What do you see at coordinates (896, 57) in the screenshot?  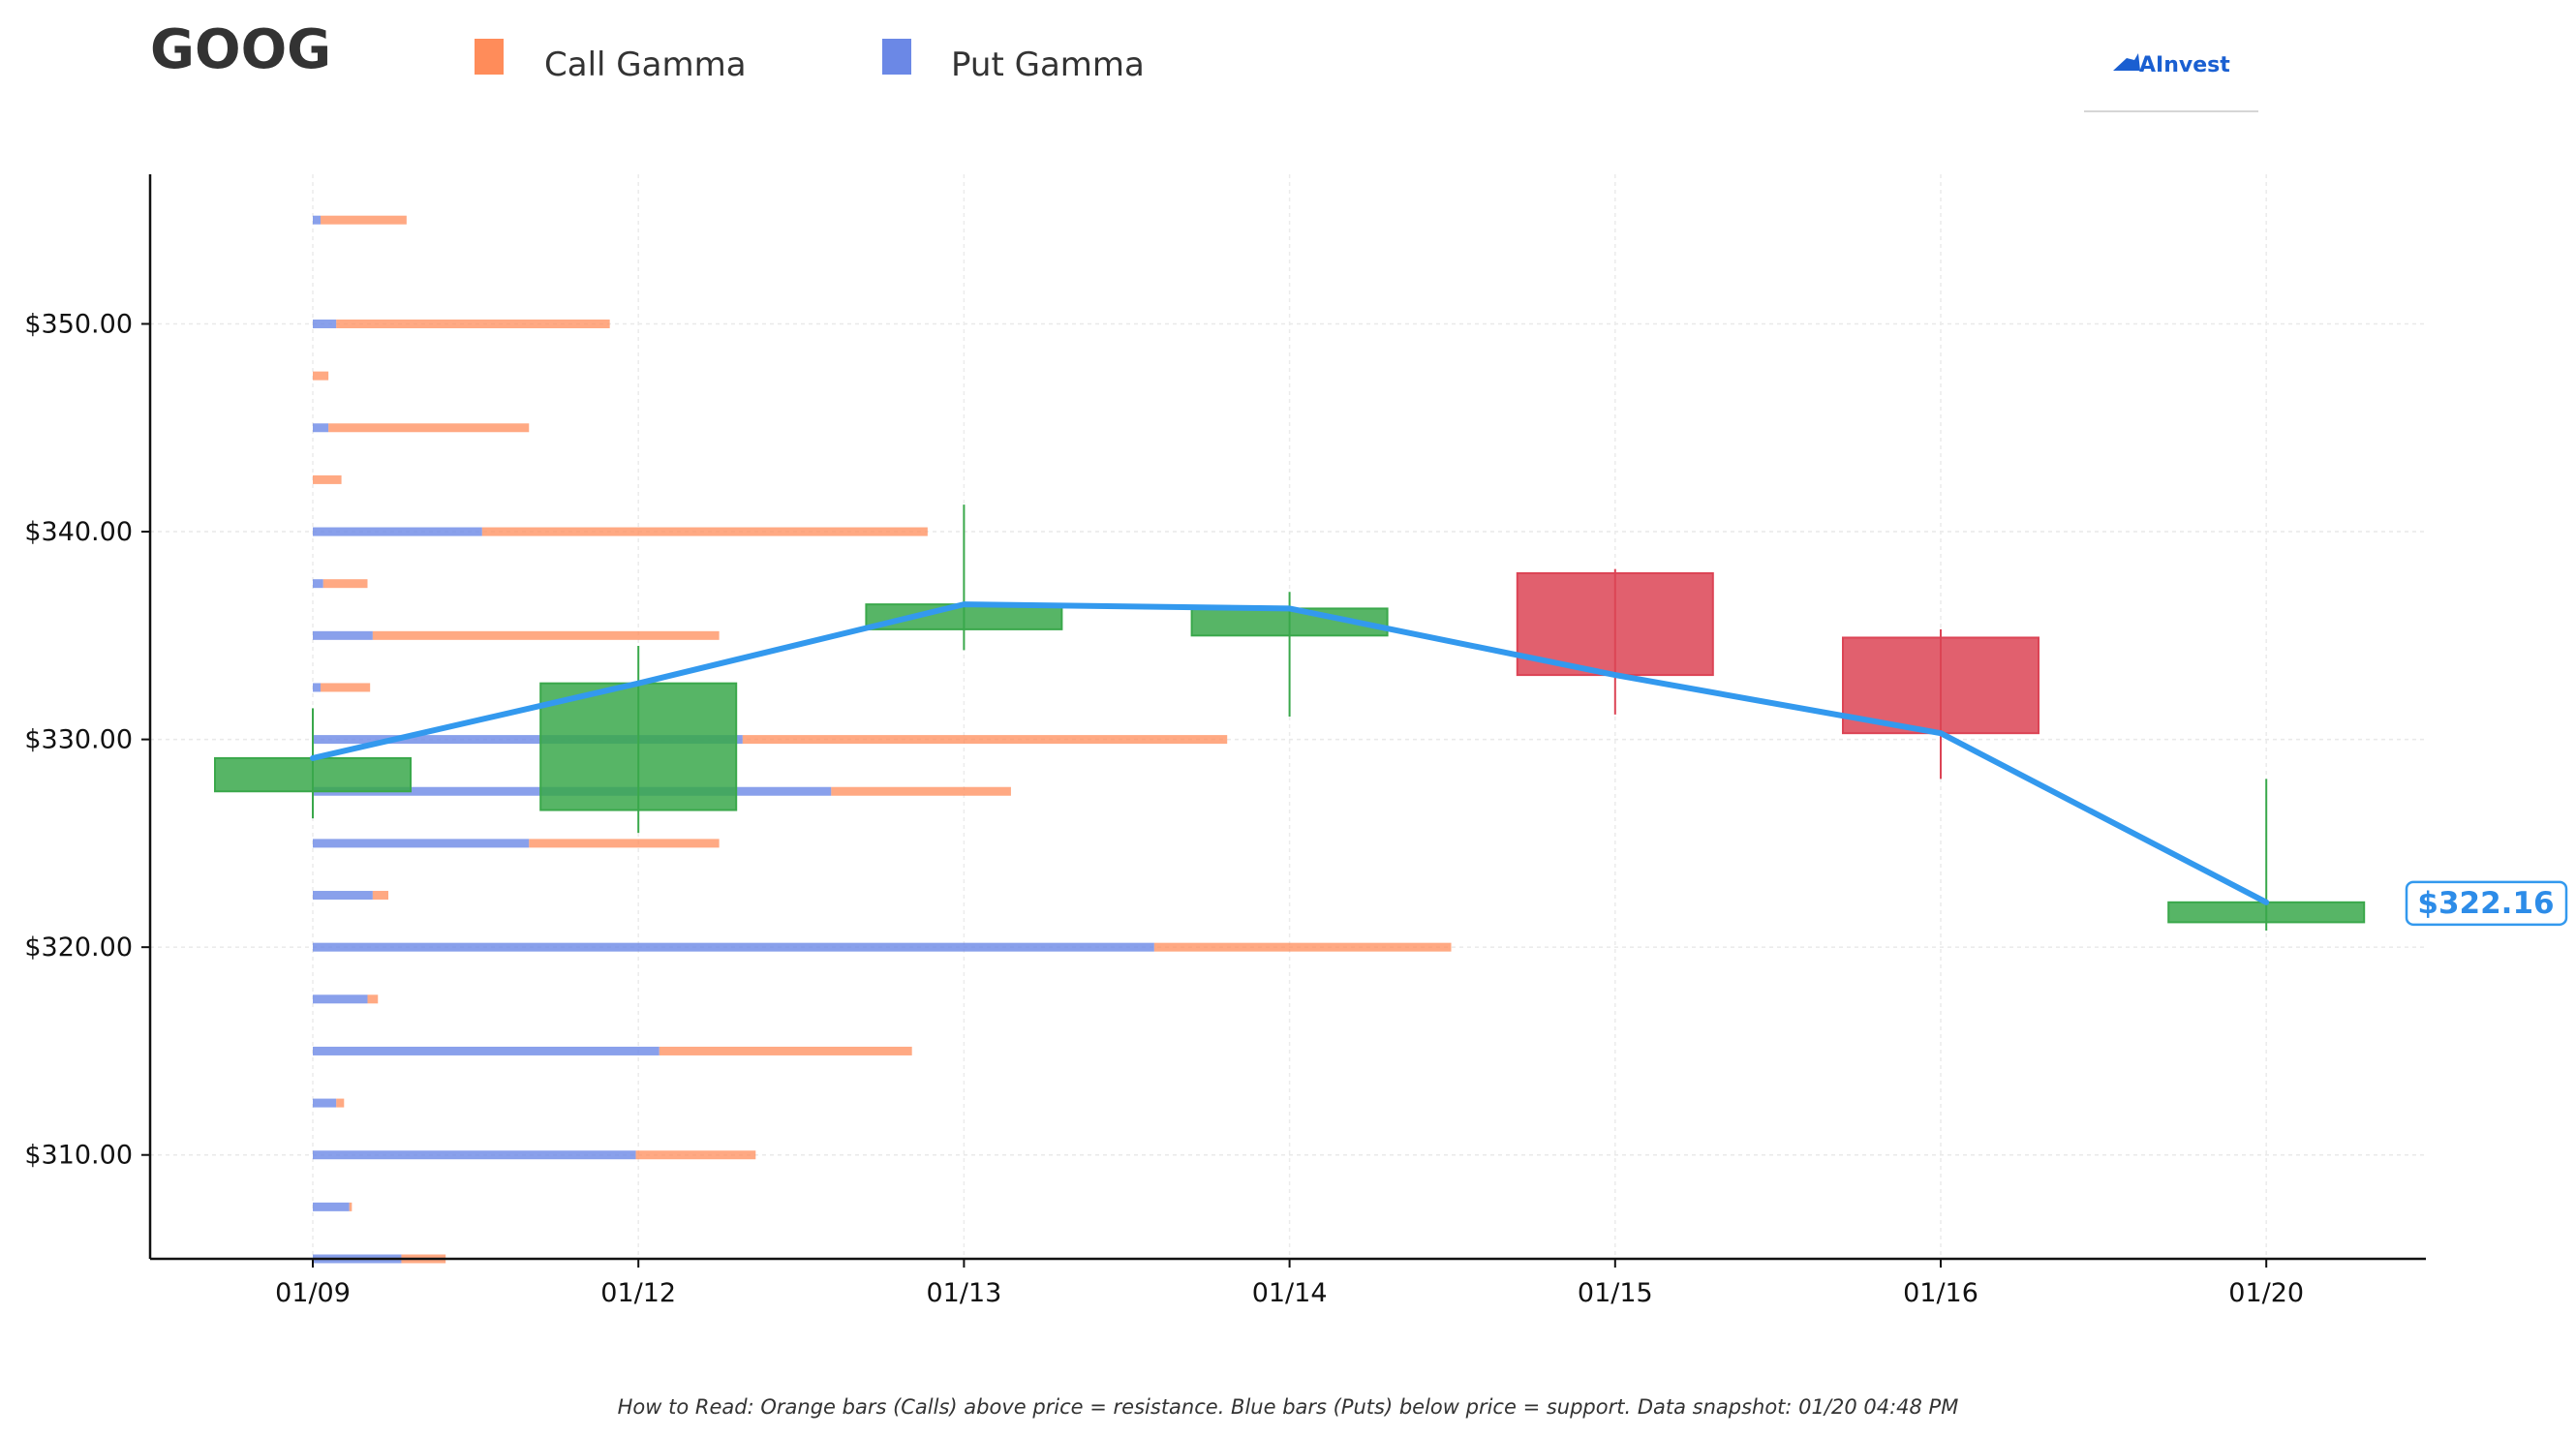 I see `legend-put-swatch` at bounding box center [896, 57].